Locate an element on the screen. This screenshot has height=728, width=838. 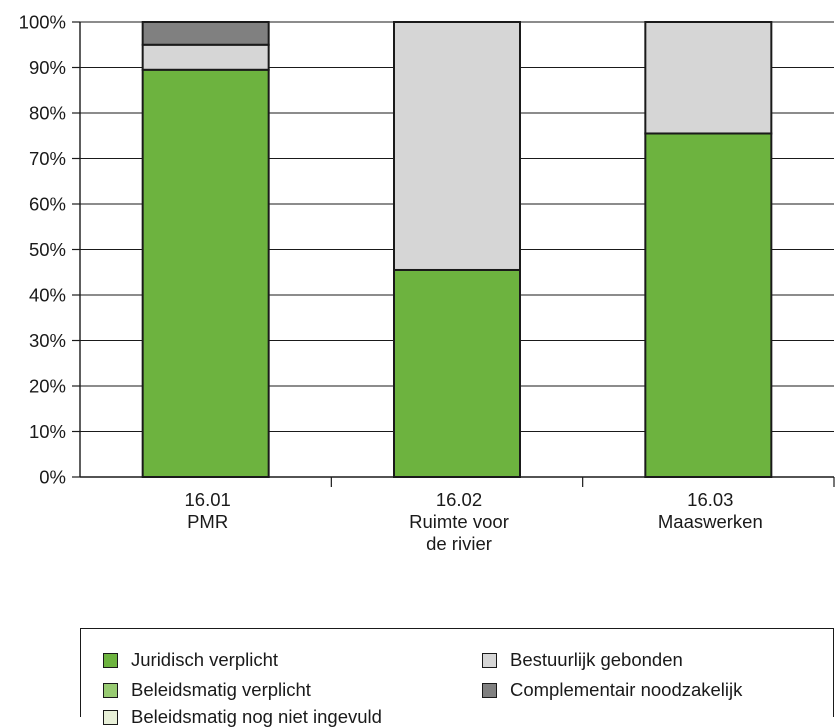
legend-label: Juridisch verplicht is located at coordinates (205, 659).